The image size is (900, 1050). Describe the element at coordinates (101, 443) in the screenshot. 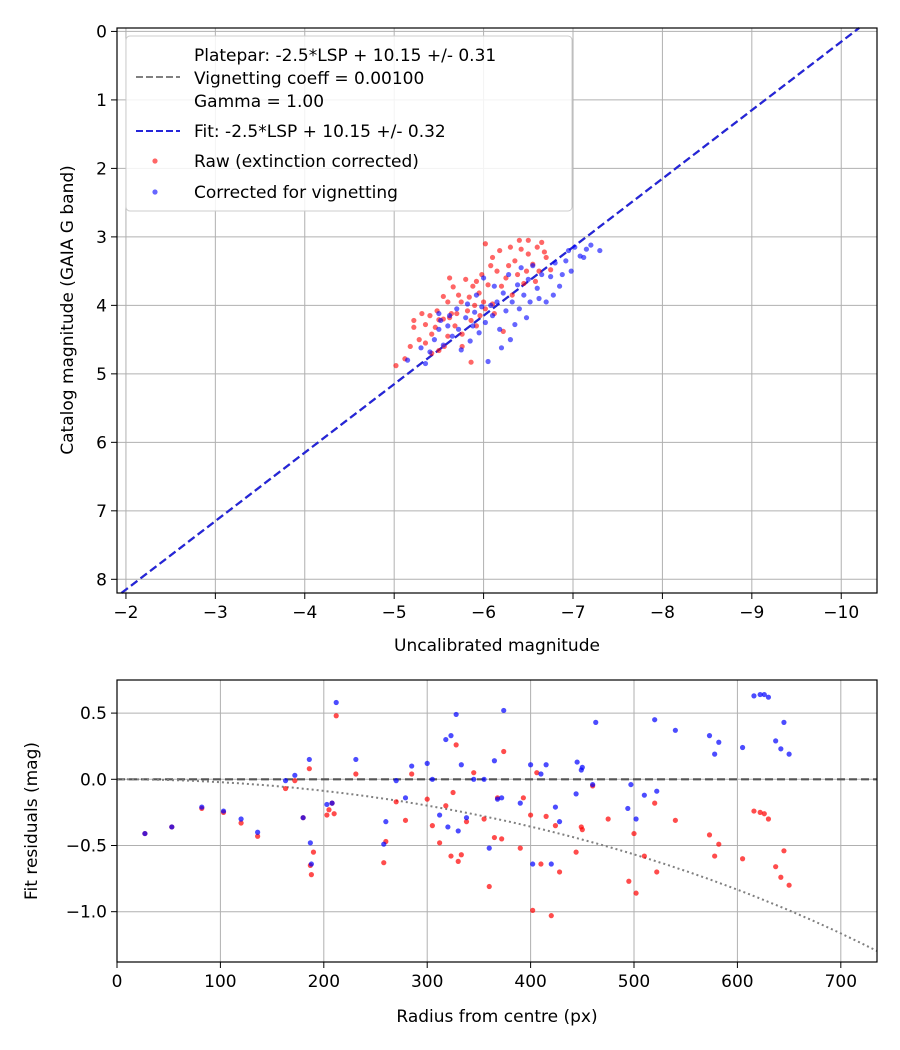

I see `top-y-tick-label: 6` at that location.